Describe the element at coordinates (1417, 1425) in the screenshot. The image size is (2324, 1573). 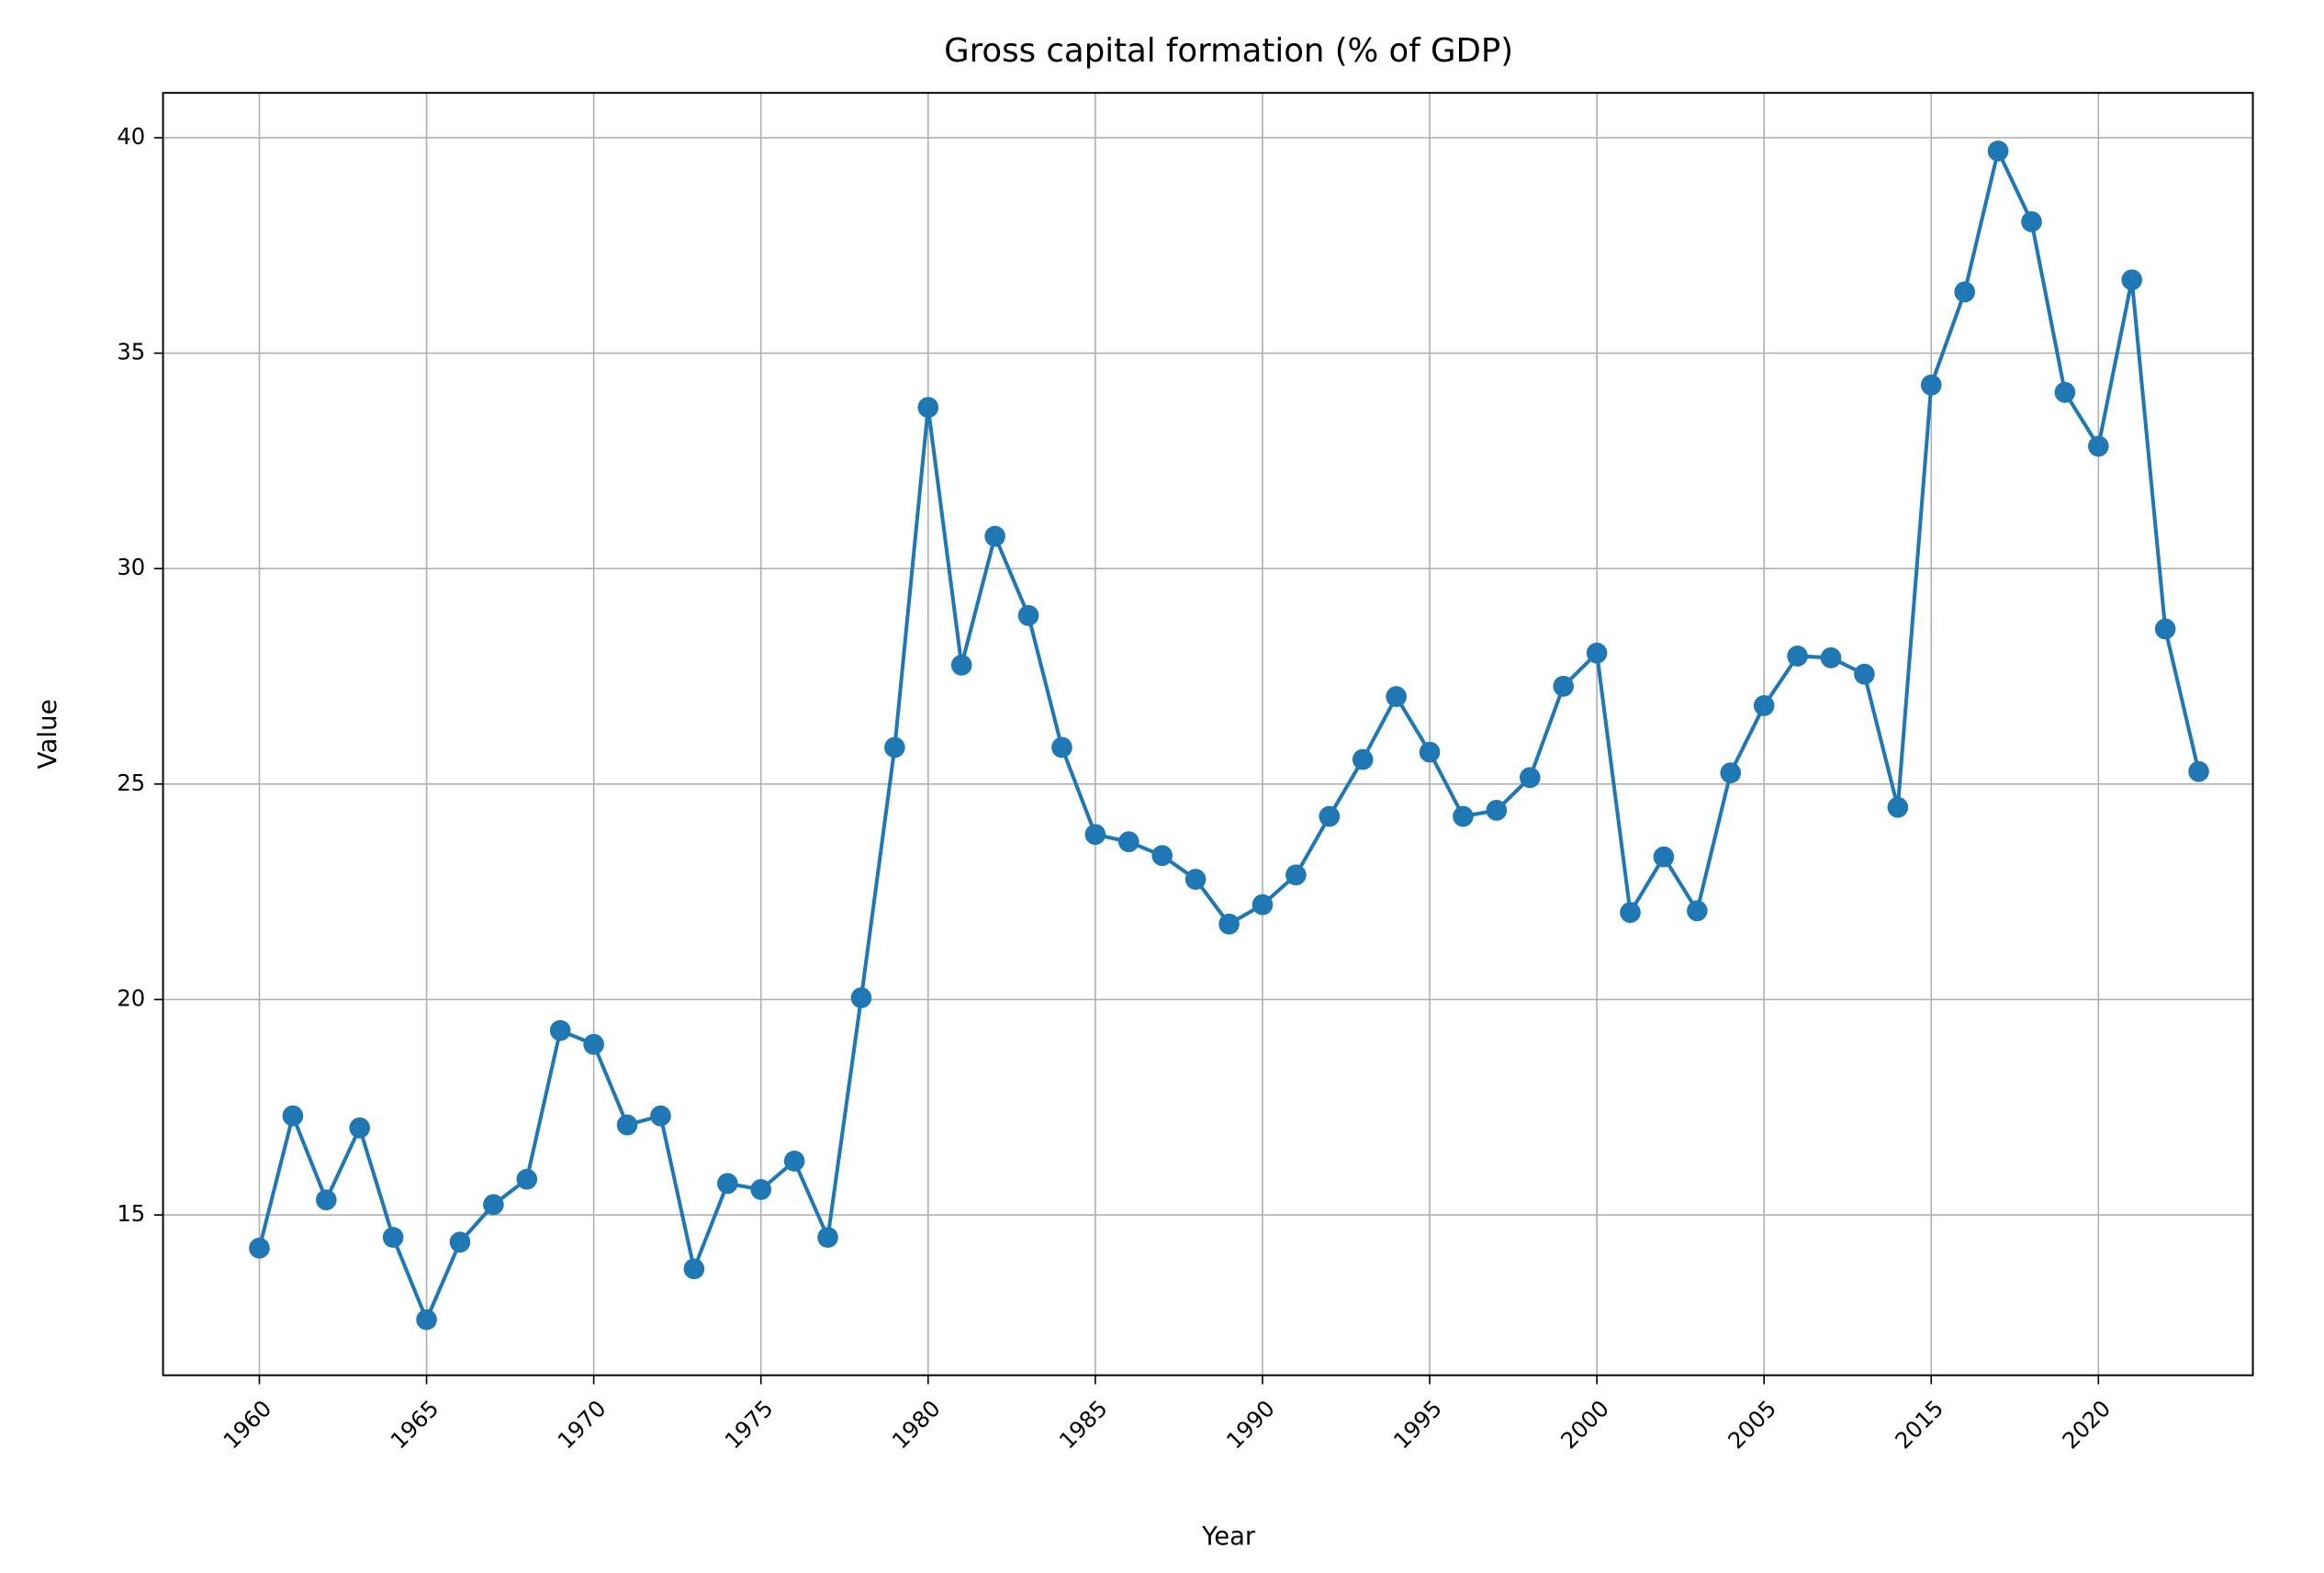
I see `x-tick-label: 1995` at that location.